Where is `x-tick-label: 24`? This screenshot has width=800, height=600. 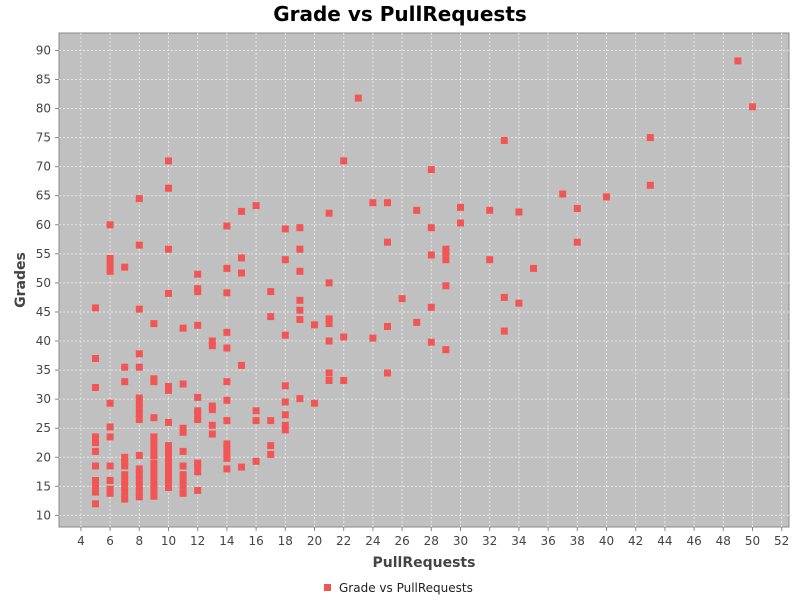 x-tick-label: 24 is located at coordinates (372, 541).